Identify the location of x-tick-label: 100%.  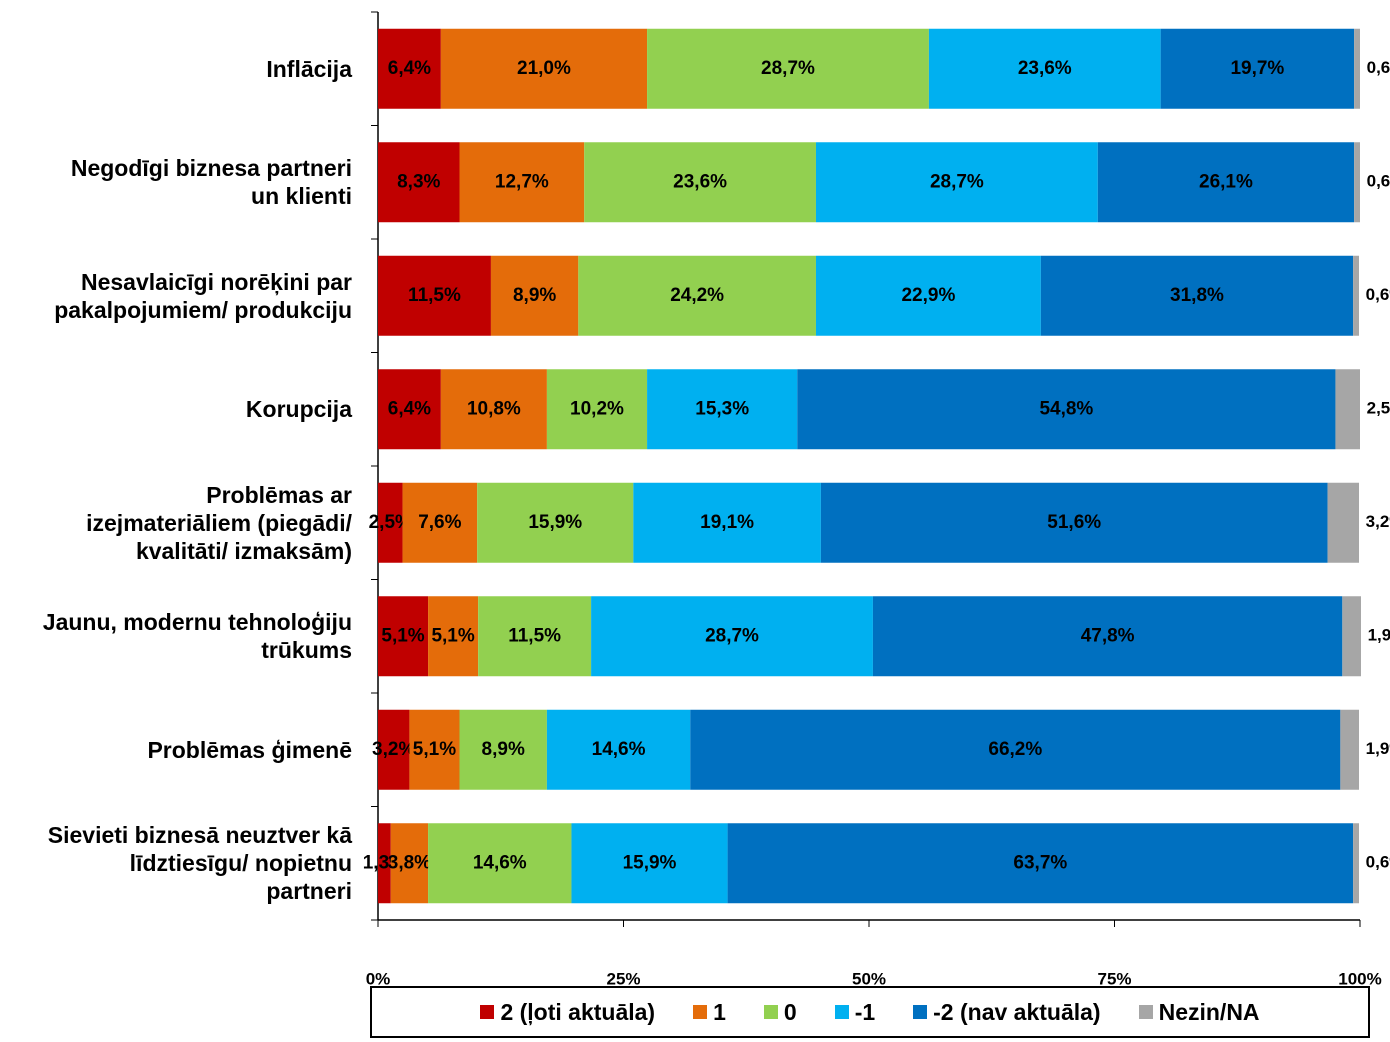
(1359, 978).